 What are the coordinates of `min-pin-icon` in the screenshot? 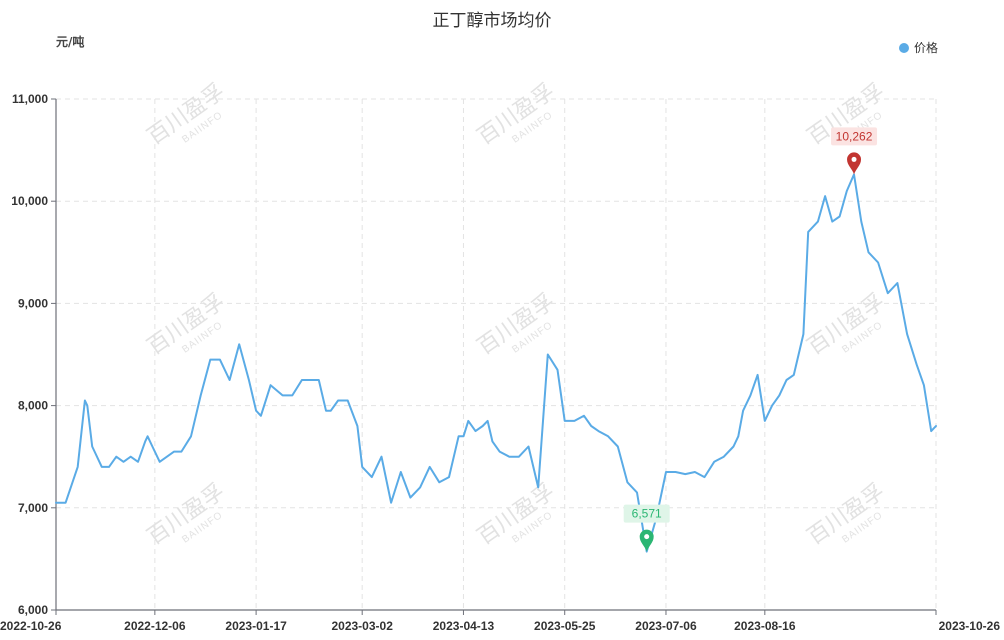 It's located at (646, 540).